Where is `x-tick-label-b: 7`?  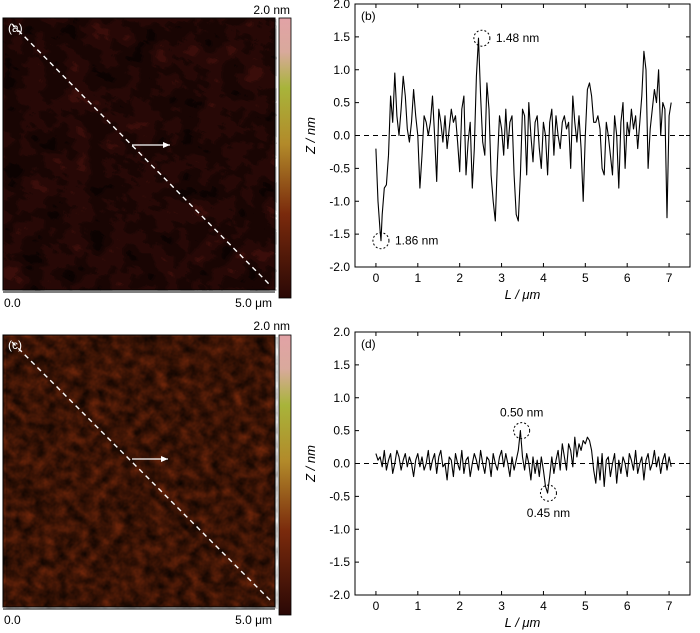
x-tick-label-b: 7 is located at coordinates (669, 278).